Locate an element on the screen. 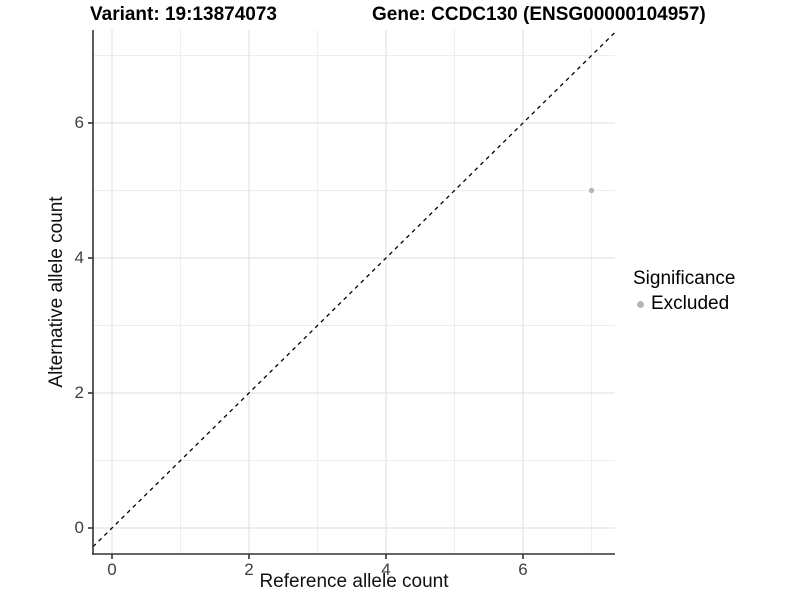  x-tick-label: 2 is located at coordinates (249, 569).